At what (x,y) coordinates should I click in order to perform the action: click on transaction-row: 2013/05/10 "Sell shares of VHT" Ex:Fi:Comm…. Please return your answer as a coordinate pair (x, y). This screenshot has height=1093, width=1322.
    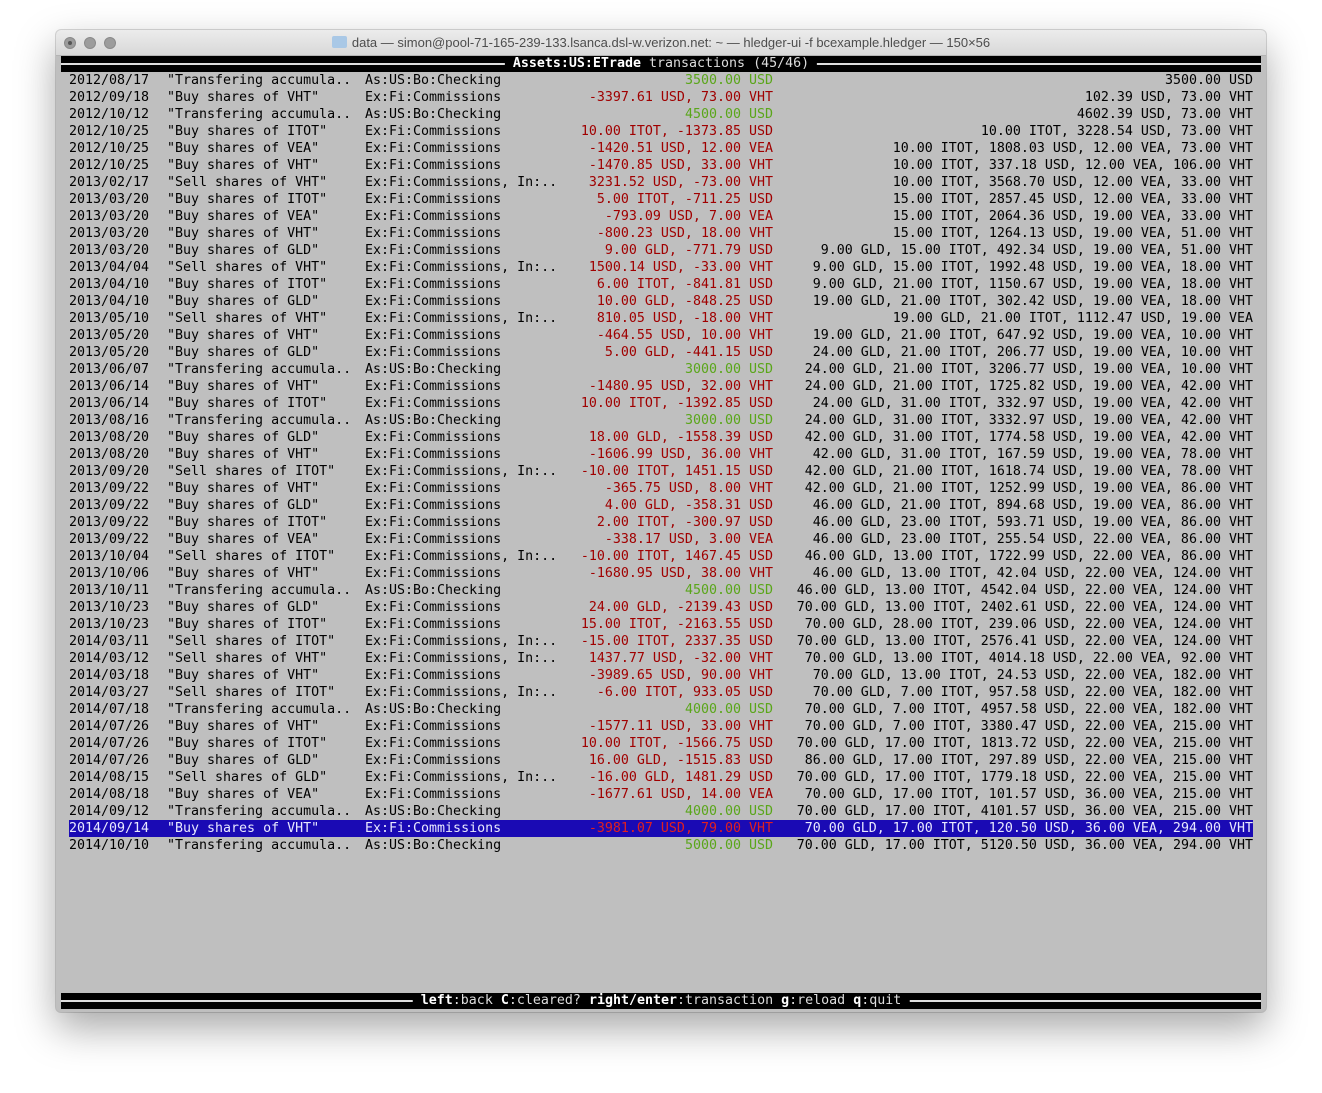
    Looking at the image, I should click on (661, 318).